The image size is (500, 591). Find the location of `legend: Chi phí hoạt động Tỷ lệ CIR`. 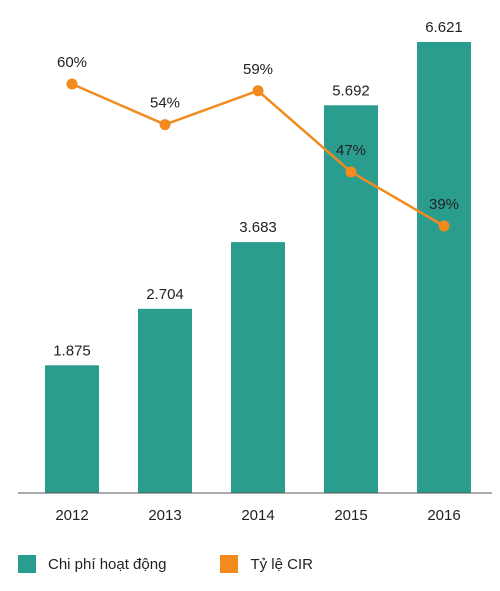

legend: Chi phí hoạt động Tỷ lệ CIR is located at coordinates (192, 564).